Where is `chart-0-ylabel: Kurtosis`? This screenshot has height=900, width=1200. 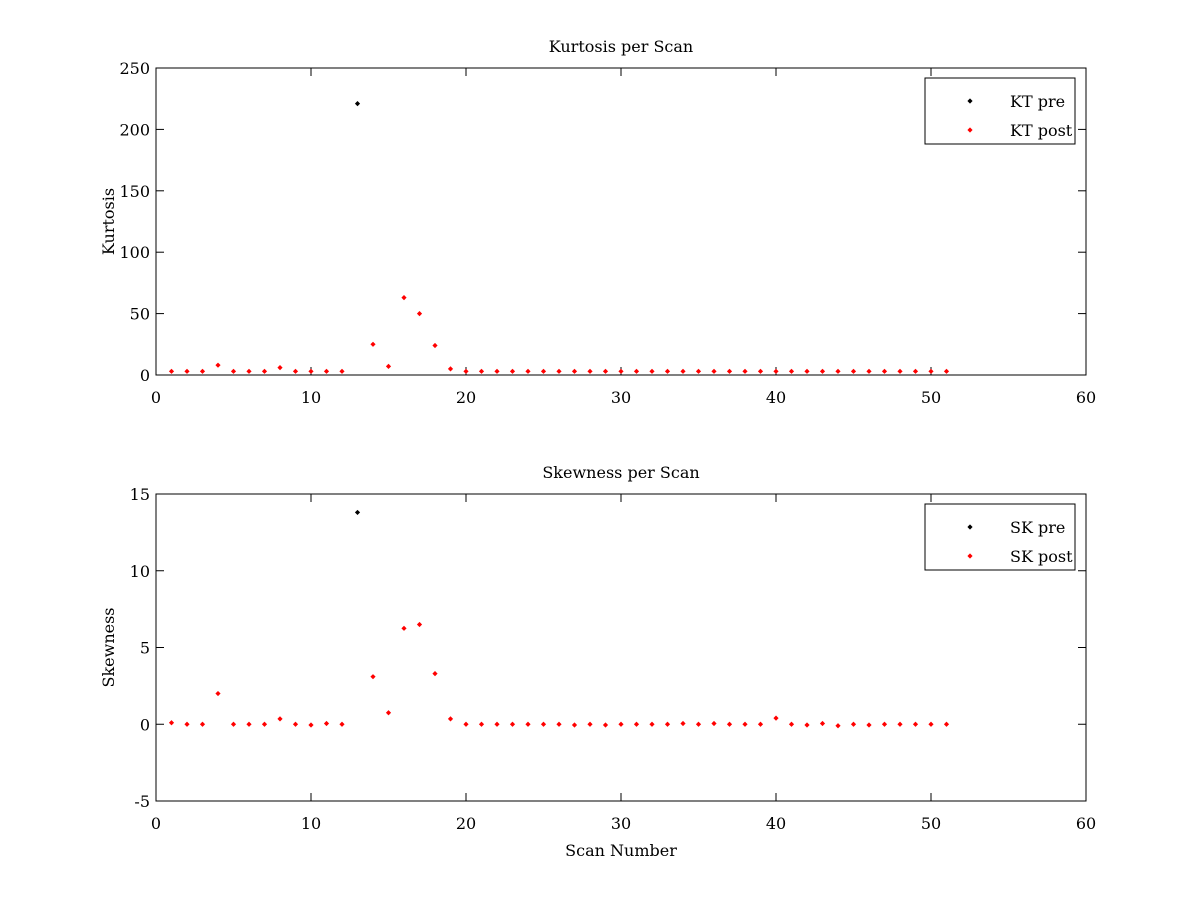 chart-0-ylabel: Kurtosis is located at coordinates (108, 221).